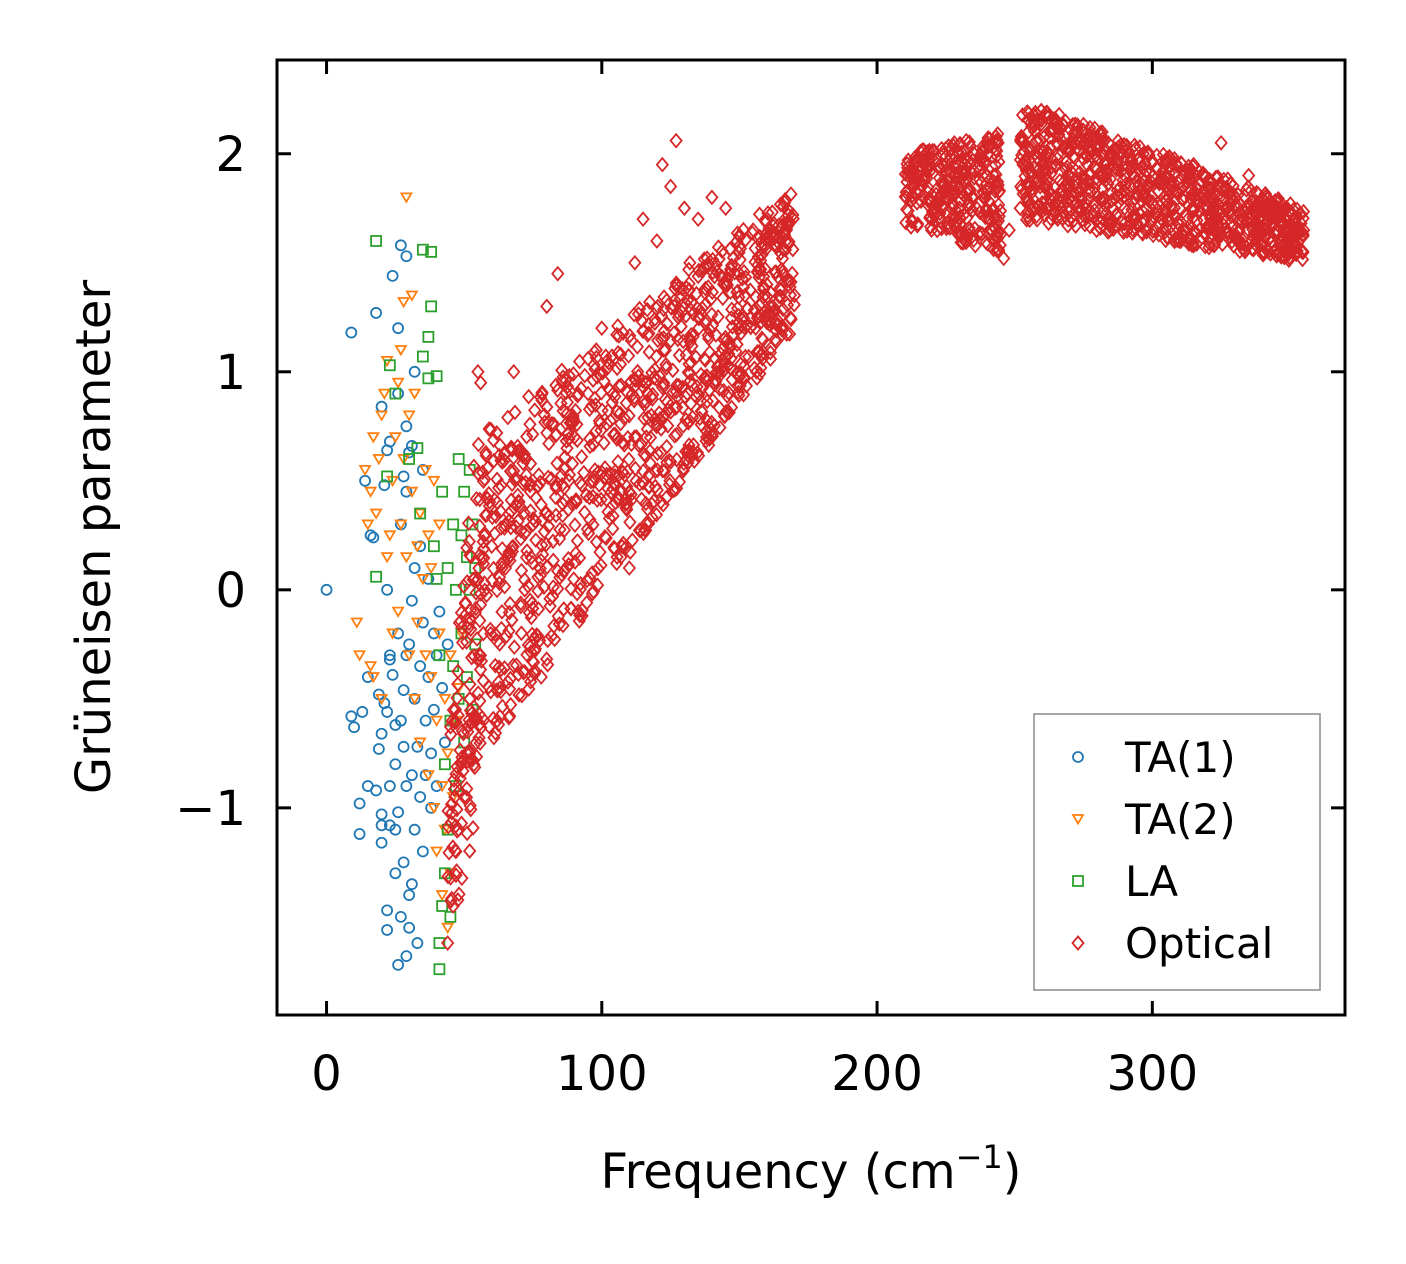 This screenshot has width=1406, height=1264. Describe the element at coordinates (1199, 943) in the screenshot. I see `legend-label: Optical` at that location.